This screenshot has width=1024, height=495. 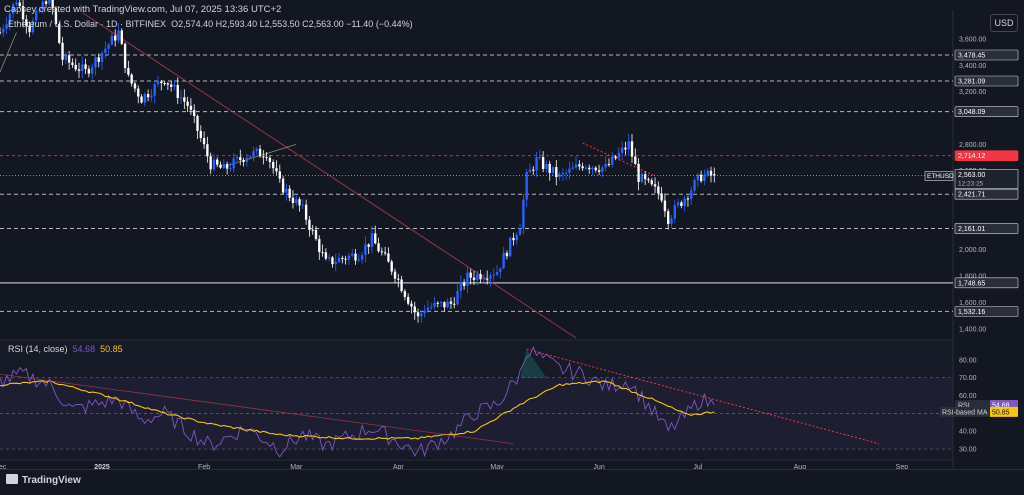 What do you see at coordinates (533, 363) in the screenshot?
I see `rsi-overbought-fill` at bounding box center [533, 363].